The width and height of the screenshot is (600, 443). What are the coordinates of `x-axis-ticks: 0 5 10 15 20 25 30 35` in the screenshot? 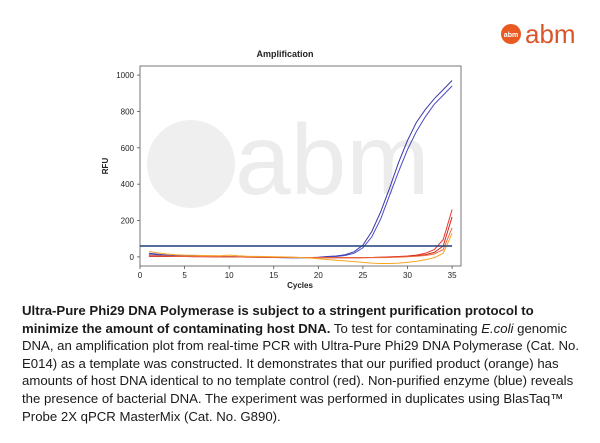 It's located at (297, 273).